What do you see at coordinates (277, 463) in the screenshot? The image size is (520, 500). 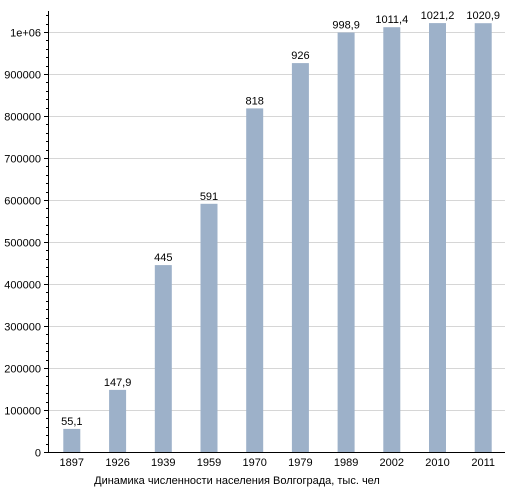 I see `x-tick-labels: 1897 1926 1939 1959 1970 1979 1989 2002 2010 2011` at bounding box center [277, 463].